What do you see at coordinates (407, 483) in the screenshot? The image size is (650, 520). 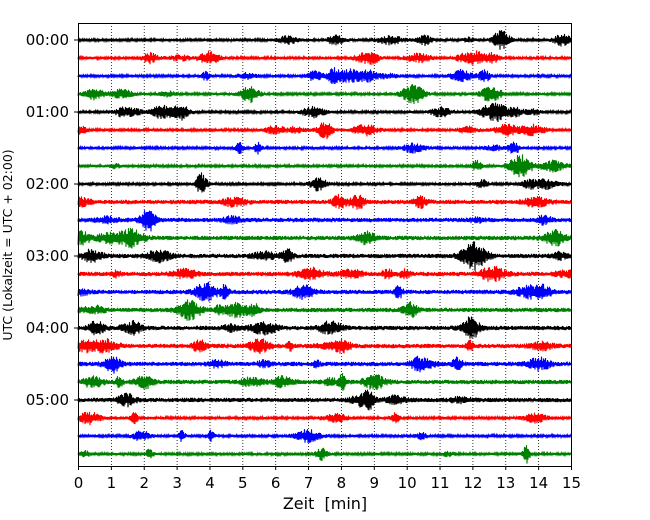 I see `x-tick-label-10: 10` at bounding box center [407, 483].